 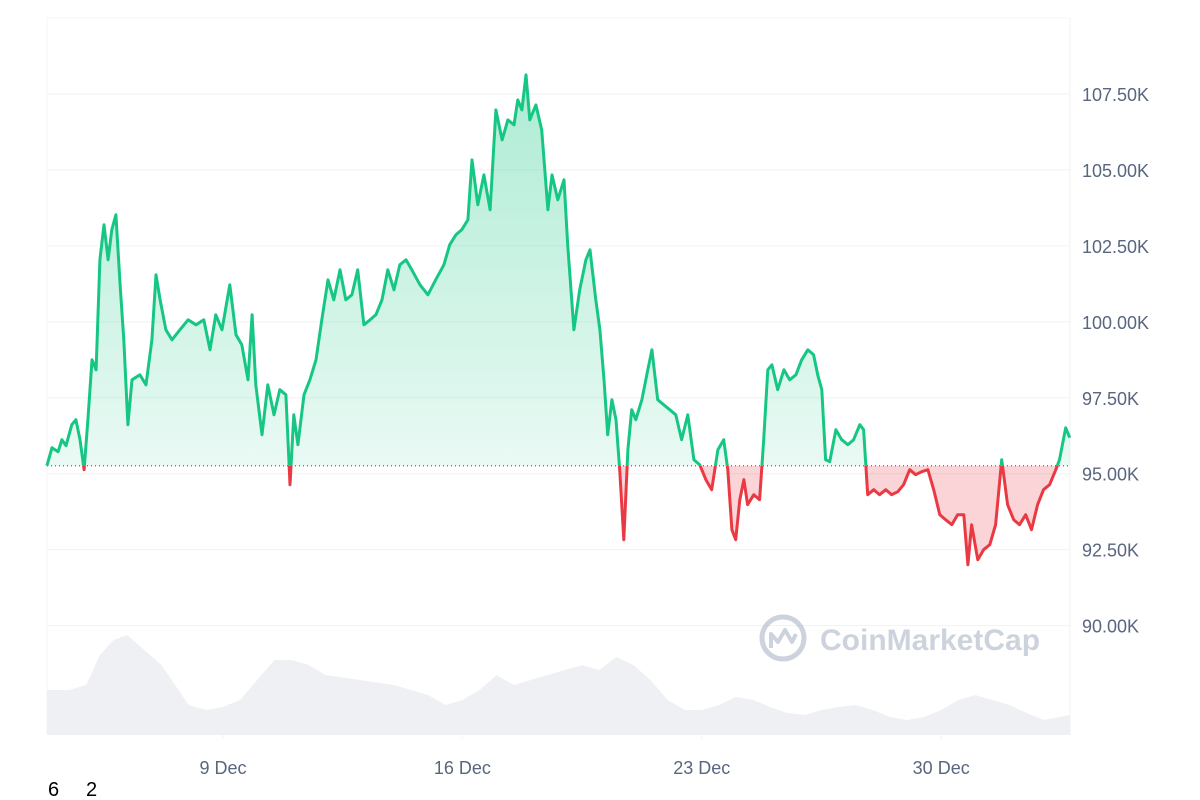 What do you see at coordinates (1110, 627) in the screenshot?
I see `y-tick-label: 90.00K` at bounding box center [1110, 627].